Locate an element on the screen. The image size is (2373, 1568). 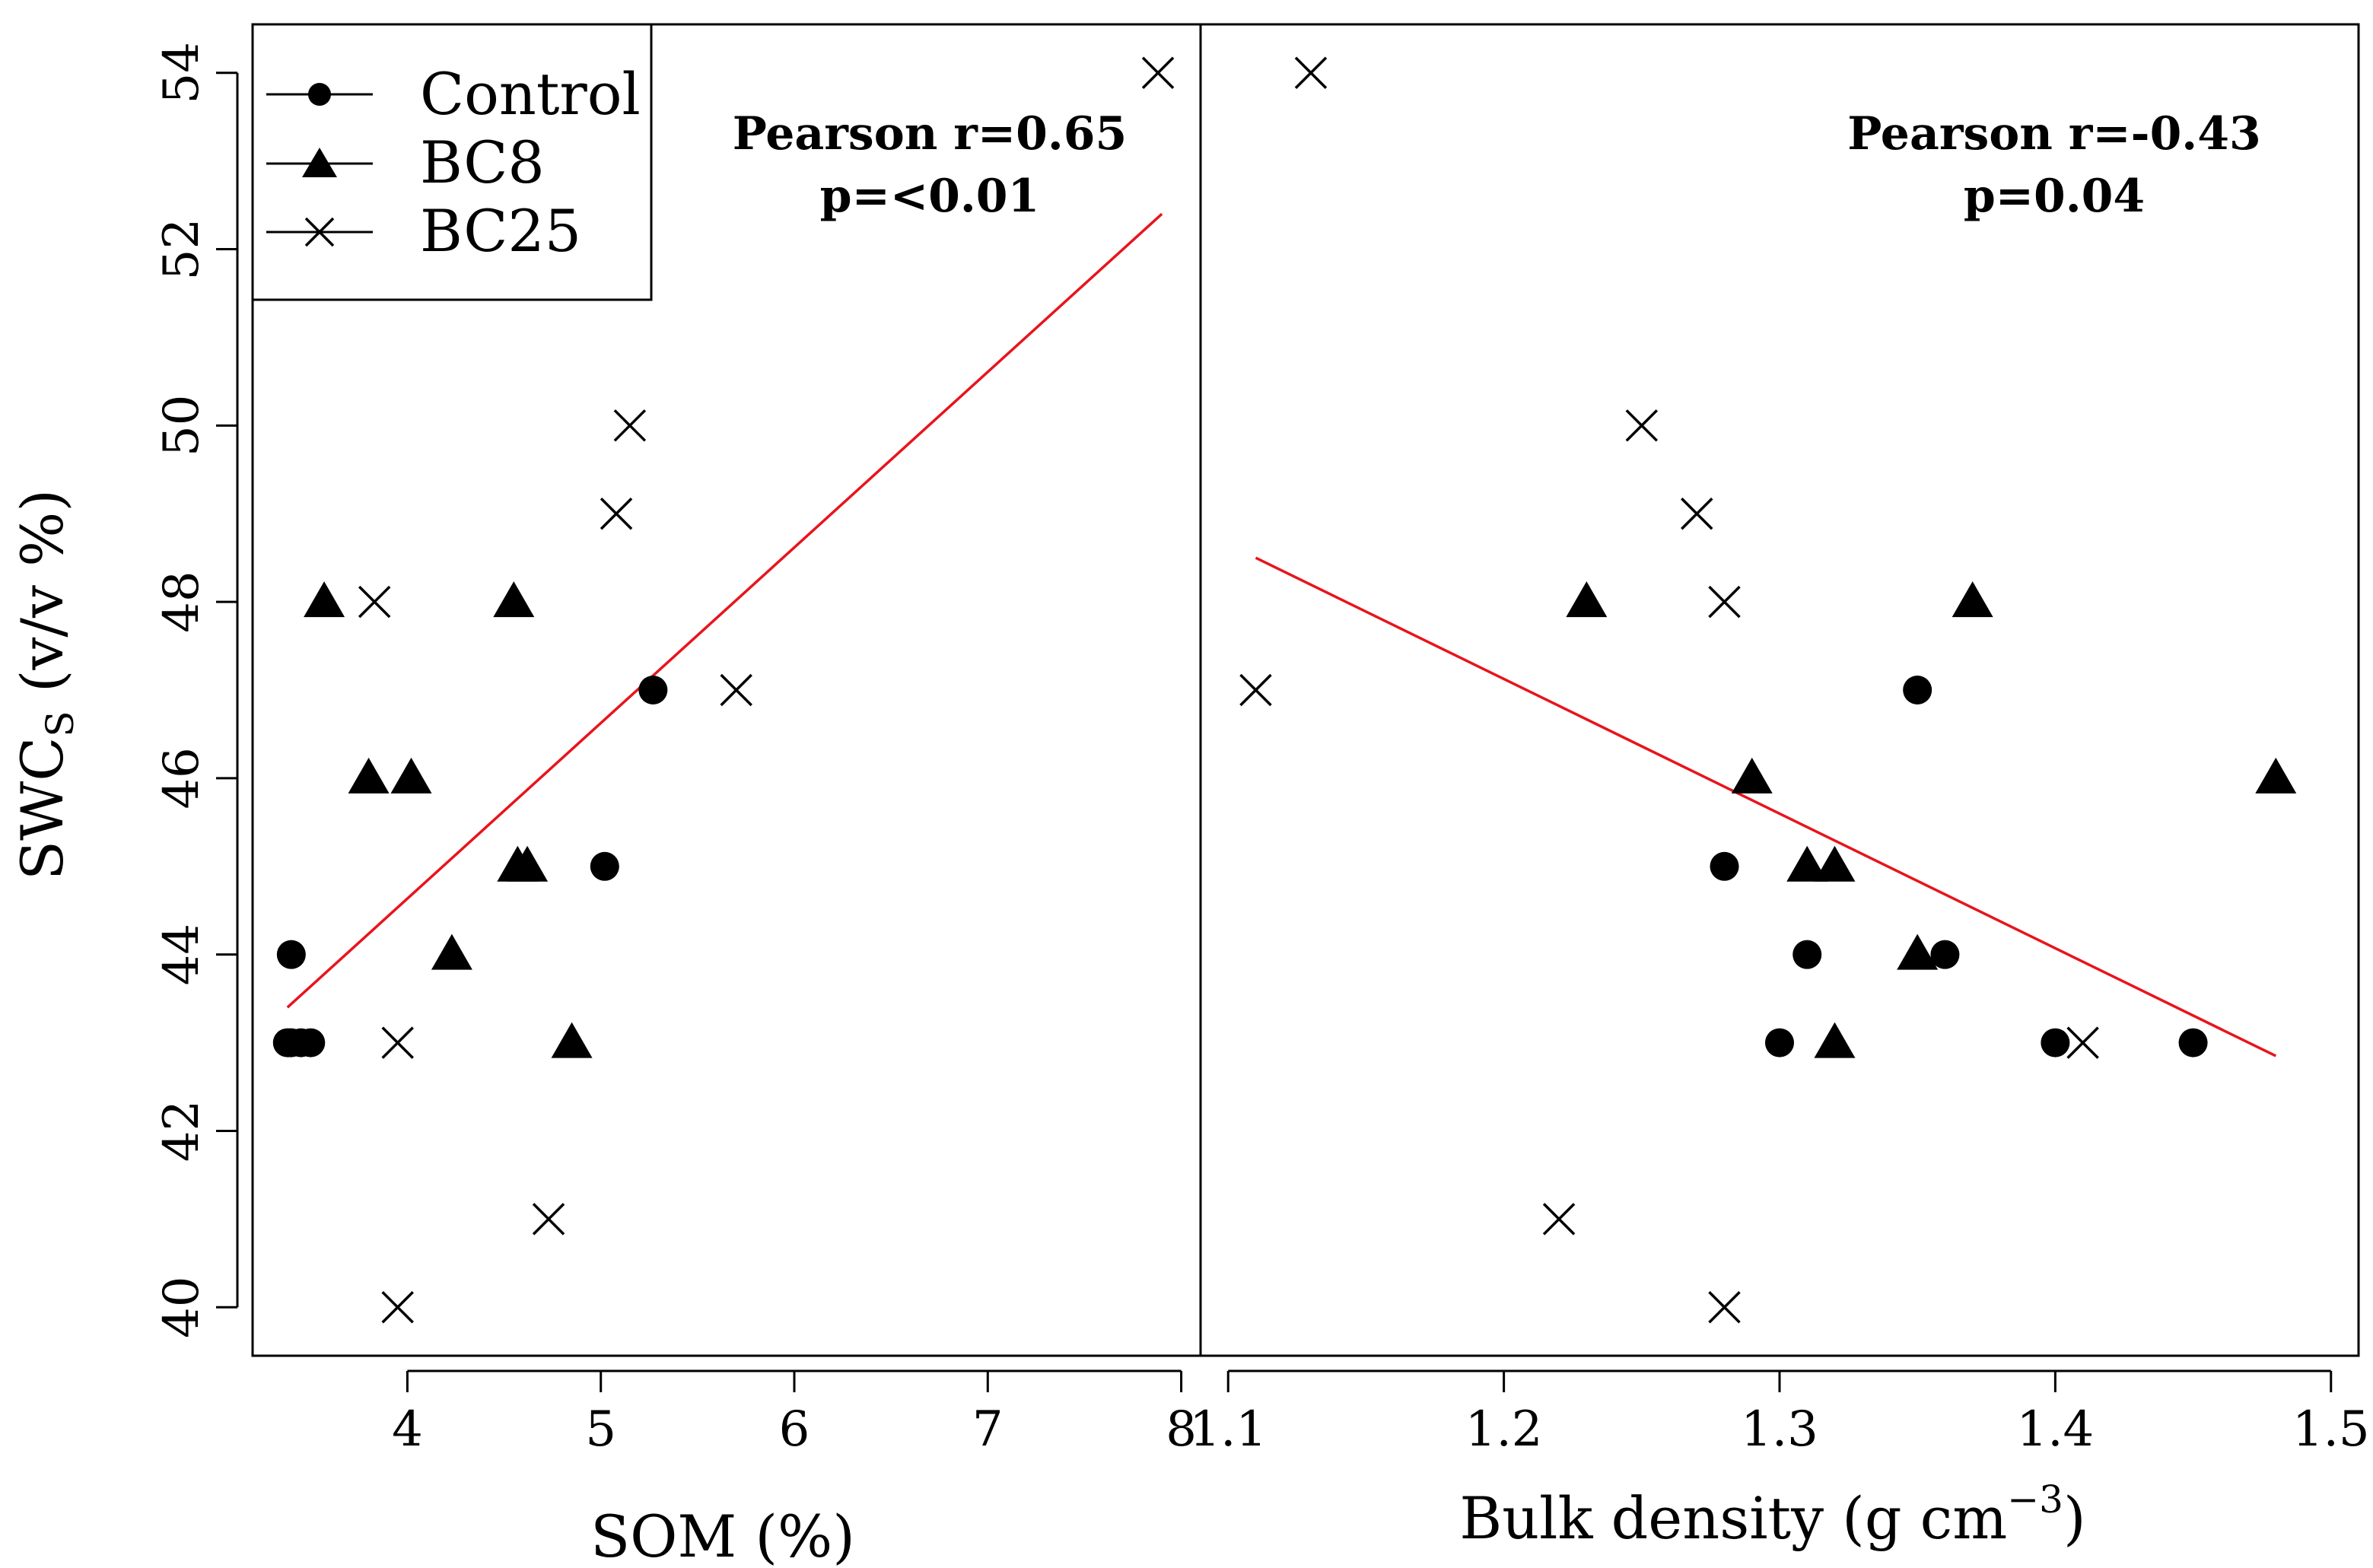
x-tick-label-bd: 1.1 is located at coordinates (1228, 1429).